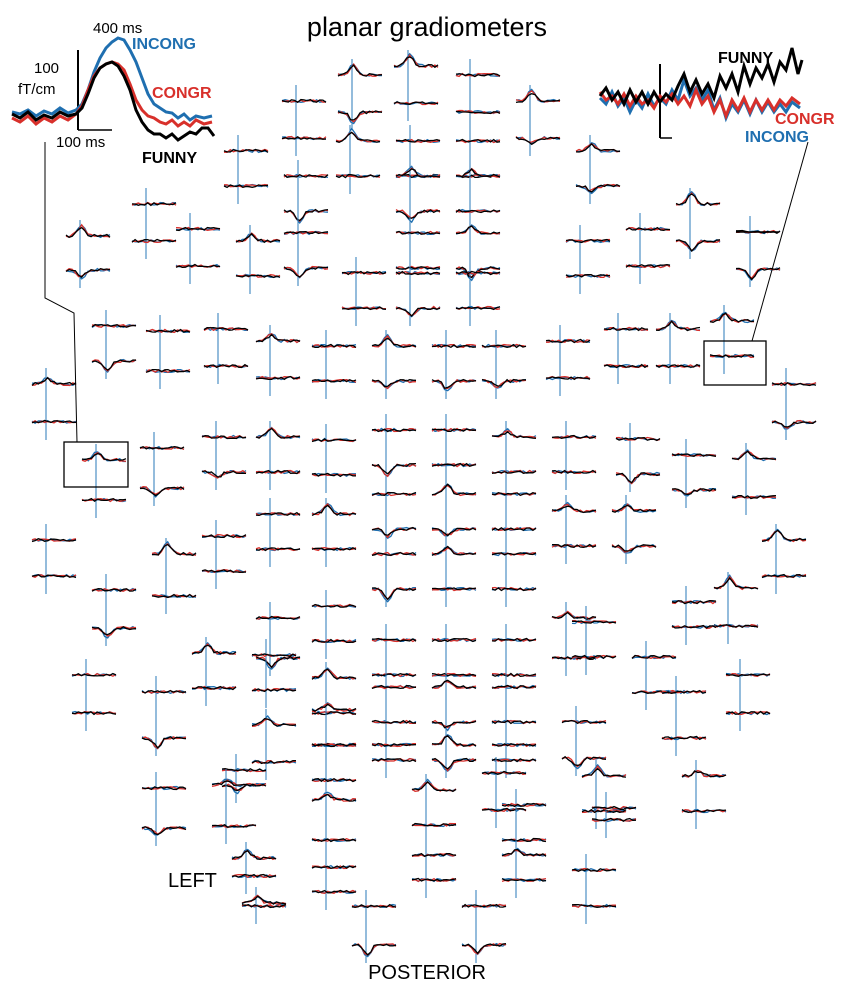 Image resolution: width=854 pixels, height=990 pixels. What do you see at coordinates (118, 28) in the screenshot?
I see `left-inset-time-marker: 400 ms` at bounding box center [118, 28].